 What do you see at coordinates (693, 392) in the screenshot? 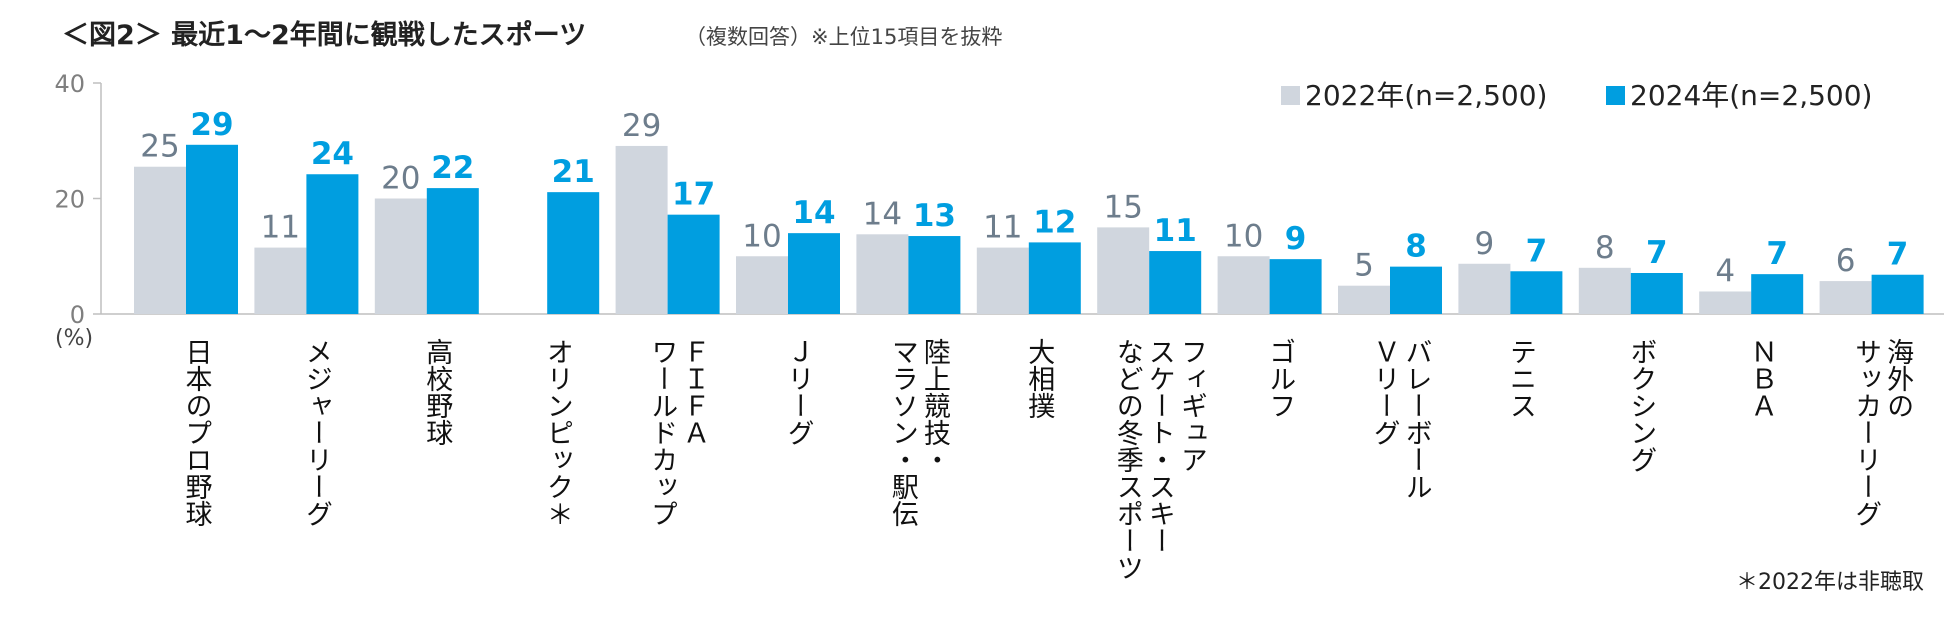
I see `category-label: ＦＩＦＡ` at bounding box center [693, 392].